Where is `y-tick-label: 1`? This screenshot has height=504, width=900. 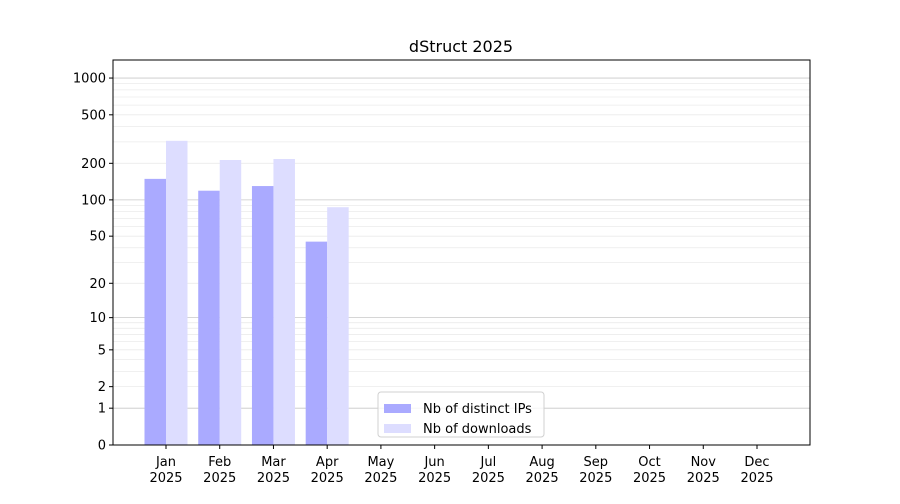 y-tick-label: 1 is located at coordinates (102, 409).